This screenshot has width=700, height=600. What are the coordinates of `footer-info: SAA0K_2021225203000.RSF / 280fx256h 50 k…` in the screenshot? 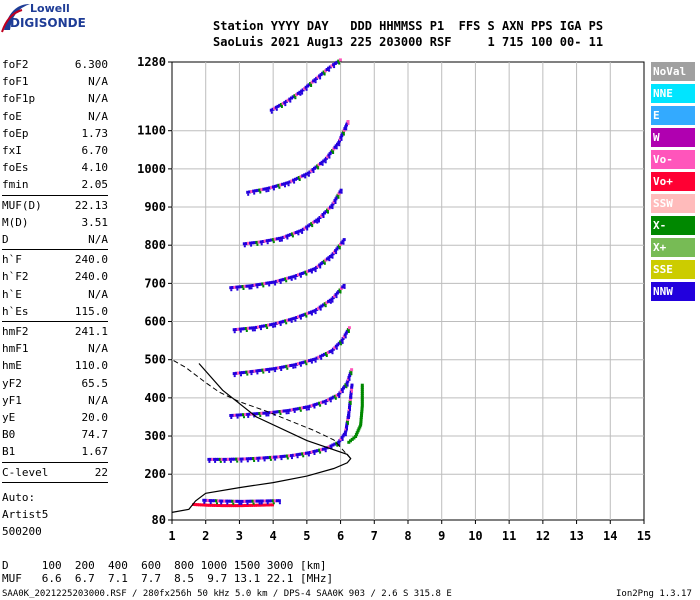 It's located at (227, 594).